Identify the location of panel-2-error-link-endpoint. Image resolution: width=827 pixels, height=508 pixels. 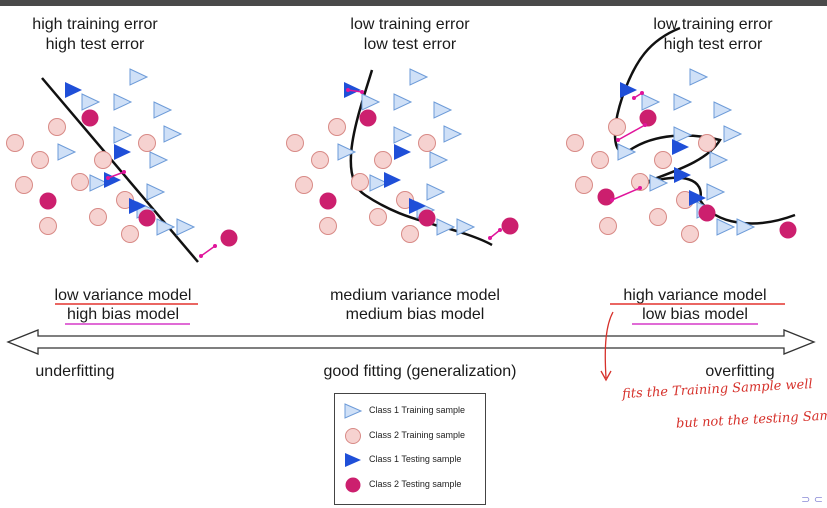
(500, 230).